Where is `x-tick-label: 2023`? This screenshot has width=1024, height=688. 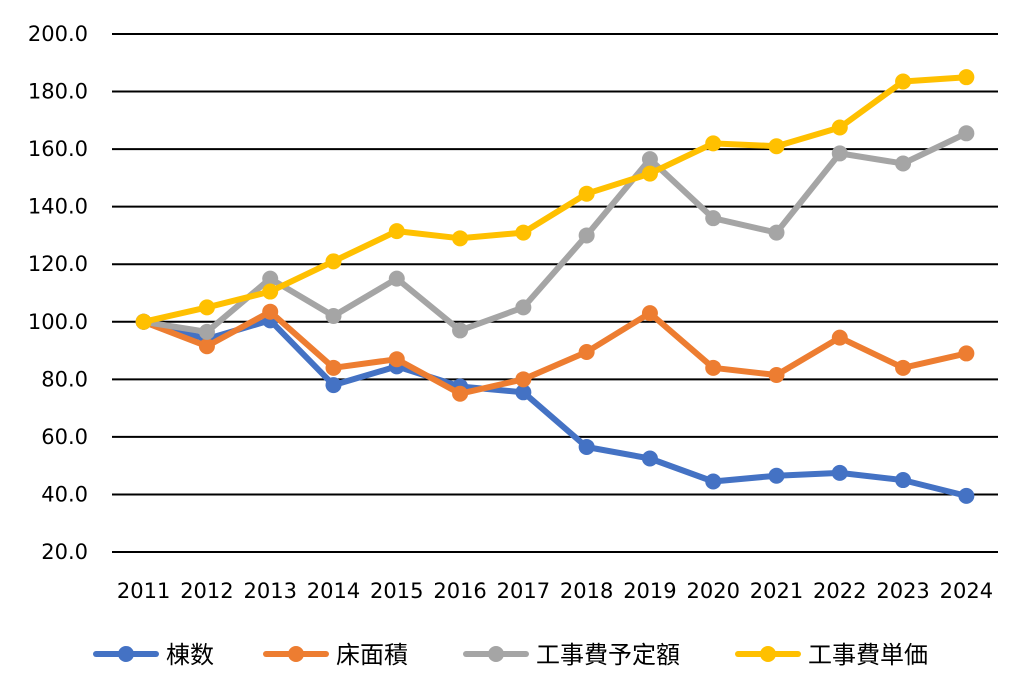 x-tick-label: 2023 is located at coordinates (902, 591).